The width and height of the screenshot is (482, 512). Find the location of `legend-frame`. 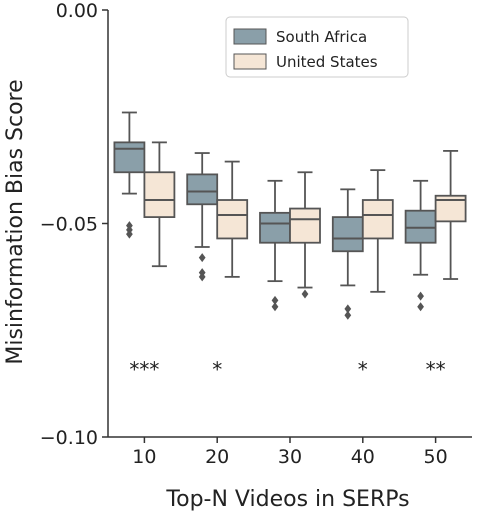

legend-frame is located at coordinates (317, 47).